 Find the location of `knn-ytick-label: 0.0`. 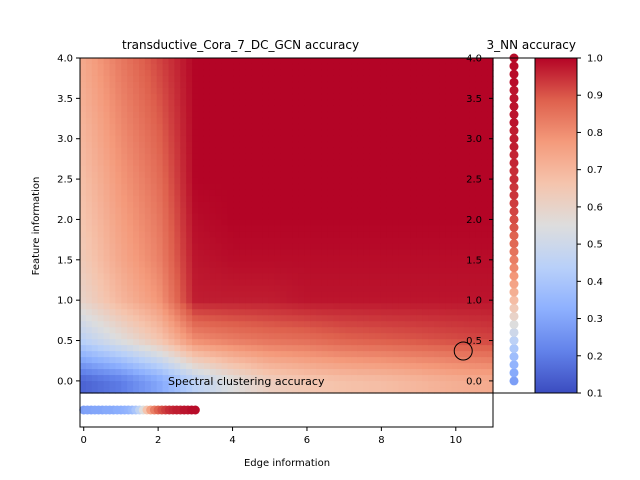

knn-ytick-label: 0.0 is located at coordinates (474, 381).